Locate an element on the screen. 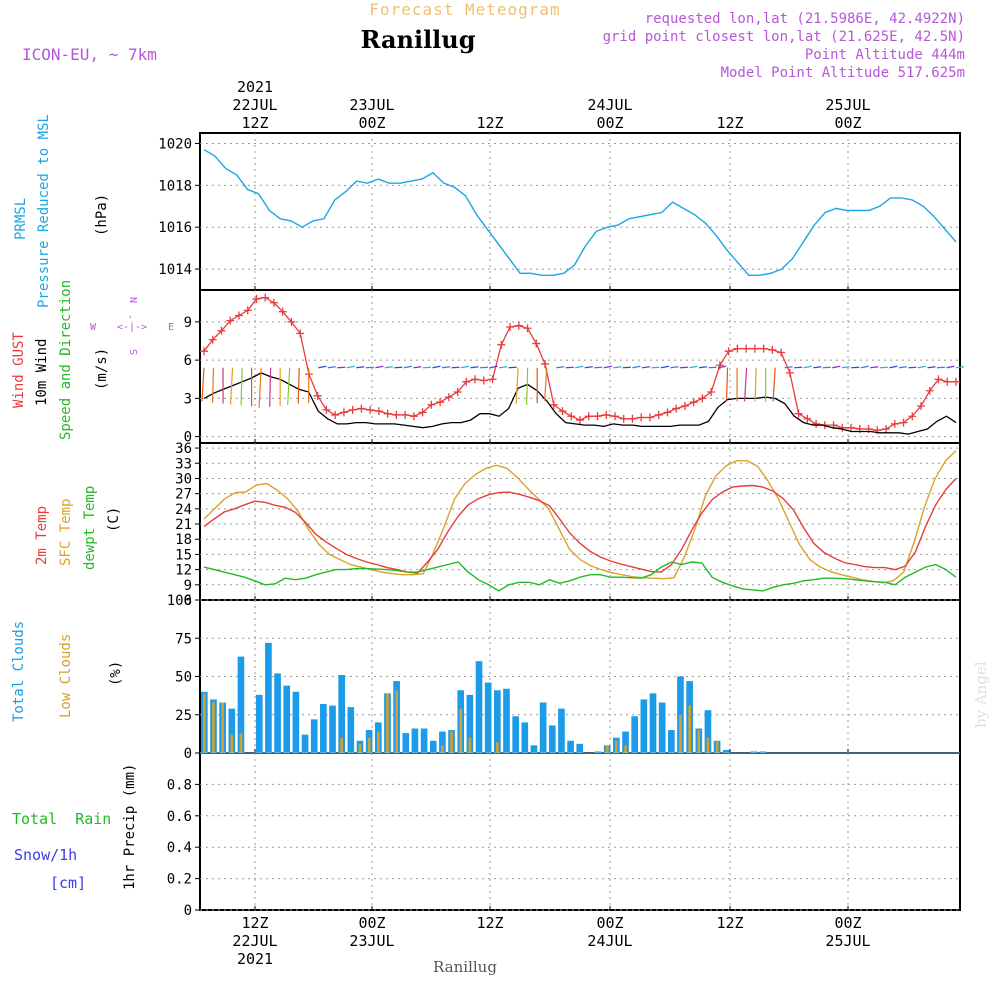 The height and width of the screenshot is (1004, 1000). t2m-label: 2m Temp is located at coordinates (42, 535).